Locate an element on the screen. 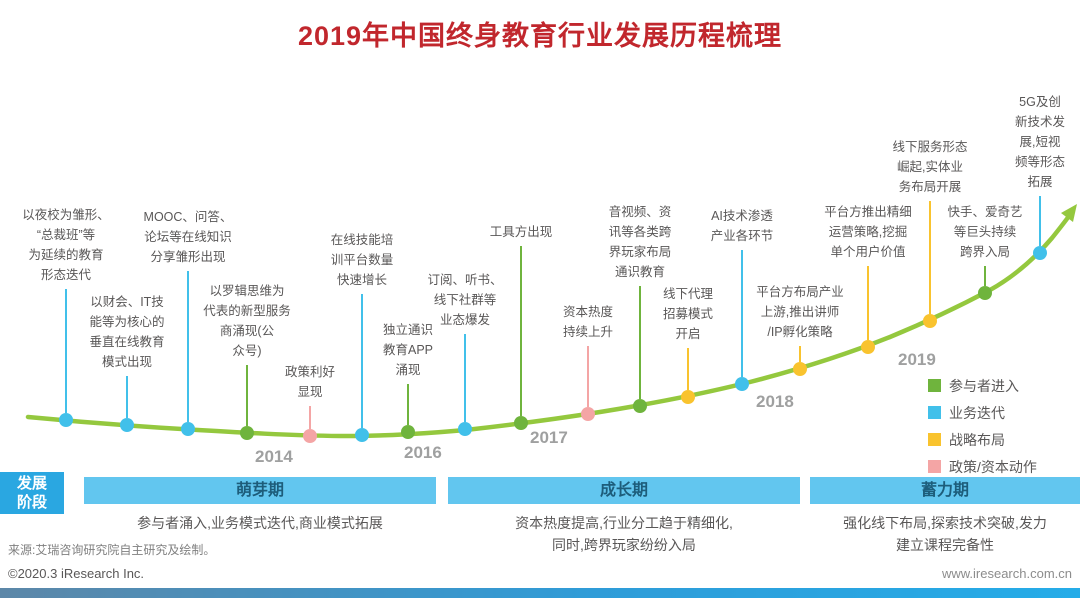 The image size is (1080, 598). phase-bar-accumulation: 蓄力期 is located at coordinates (945, 490).